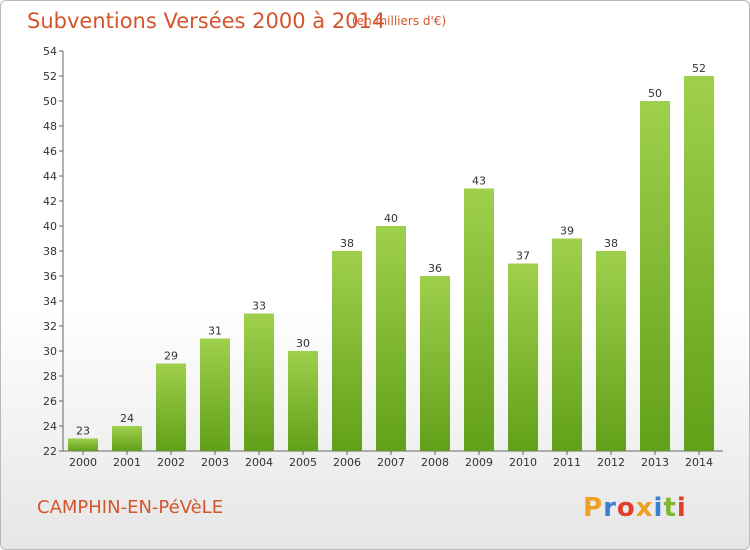 Image resolution: width=750 pixels, height=550 pixels. Describe the element at coordinates (435, 268) in the screenshot. I see `value-label-2008: 36` at that location.